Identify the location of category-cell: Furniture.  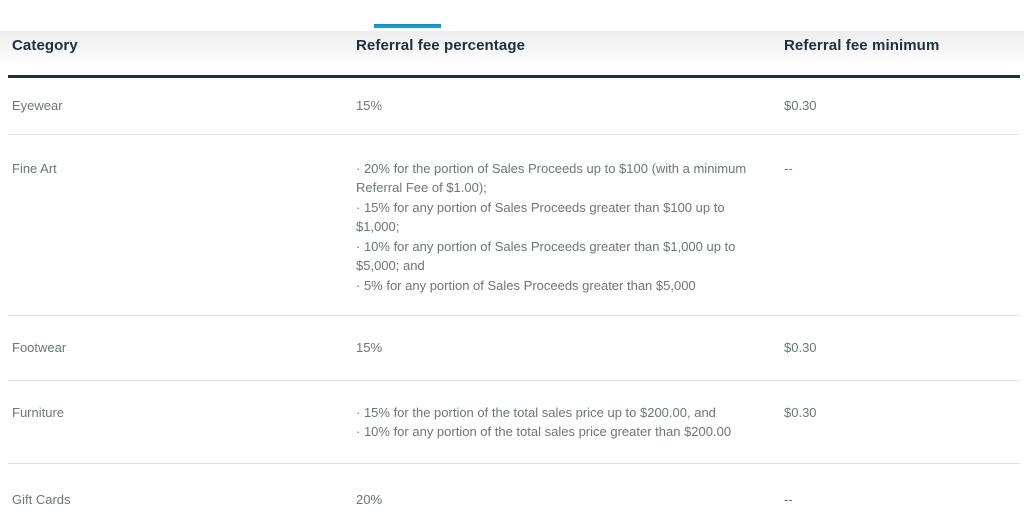
(180, 422).